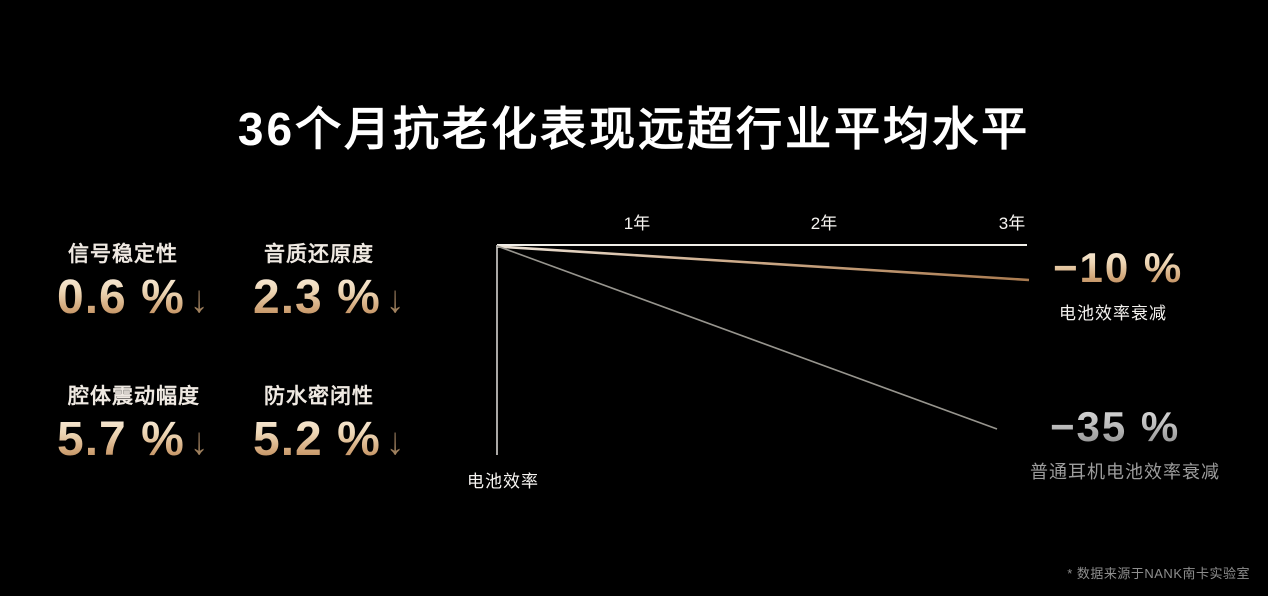 This screenshot has height=596, width=1268. Describe the element at coordinates (503, 481) in the screenshot. I see `y-axis-label: 电池效率` at that location.